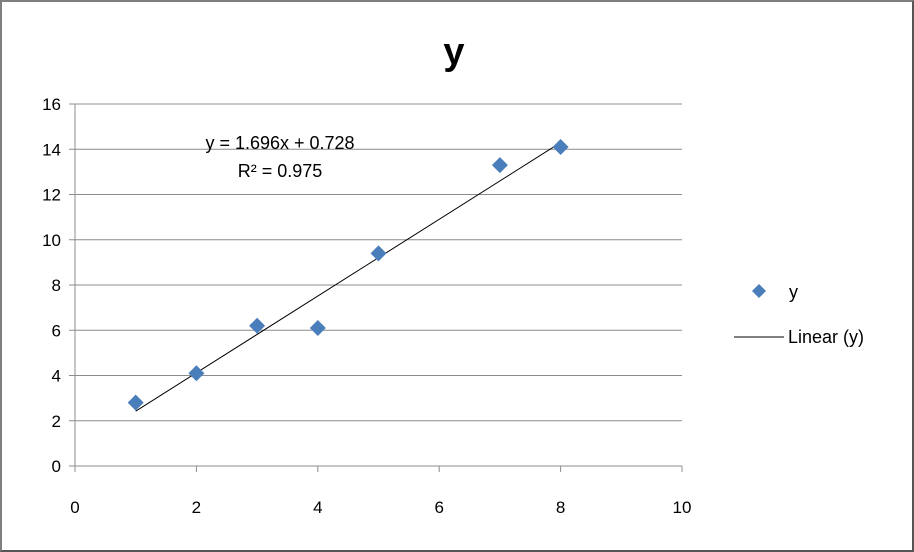 The width and height of the screenshot is (914, 552). What do you see at coordinates (56, 376) in the screenshot?
I see `y-tick-label: 4` at bounding box center [56, 376].